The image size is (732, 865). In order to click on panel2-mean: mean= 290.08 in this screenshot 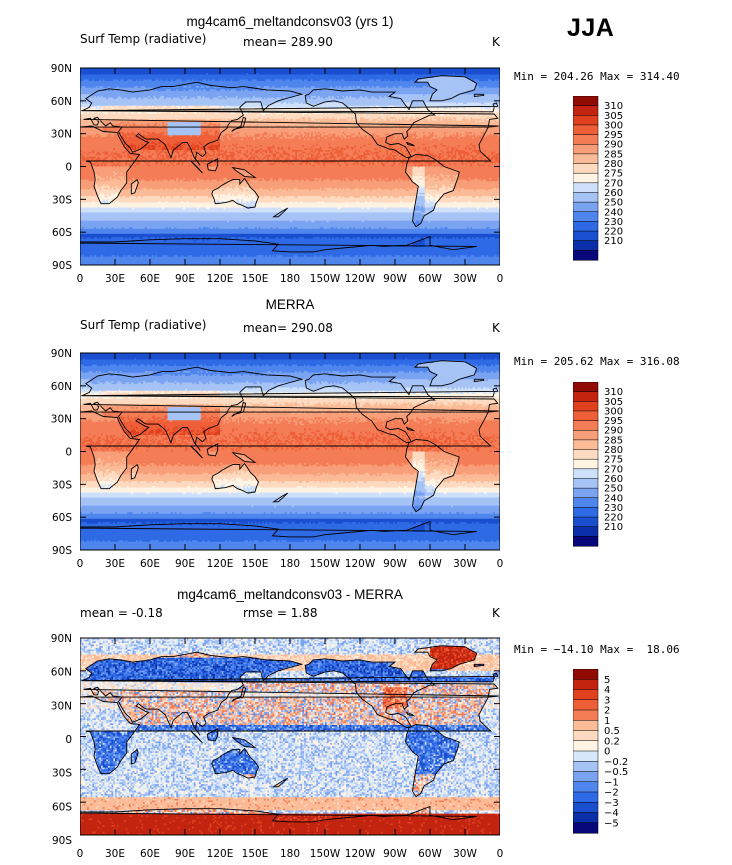, I will do `click(288, 328)`.